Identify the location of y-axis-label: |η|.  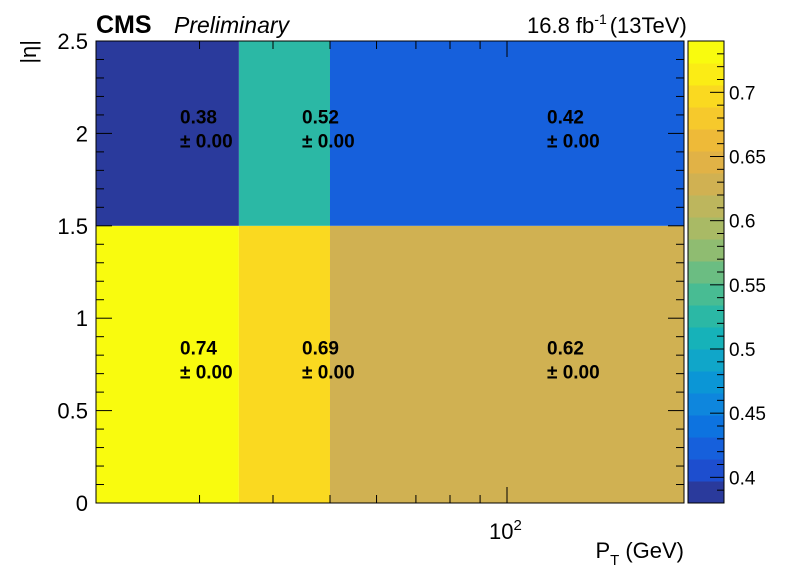
(28, 52).